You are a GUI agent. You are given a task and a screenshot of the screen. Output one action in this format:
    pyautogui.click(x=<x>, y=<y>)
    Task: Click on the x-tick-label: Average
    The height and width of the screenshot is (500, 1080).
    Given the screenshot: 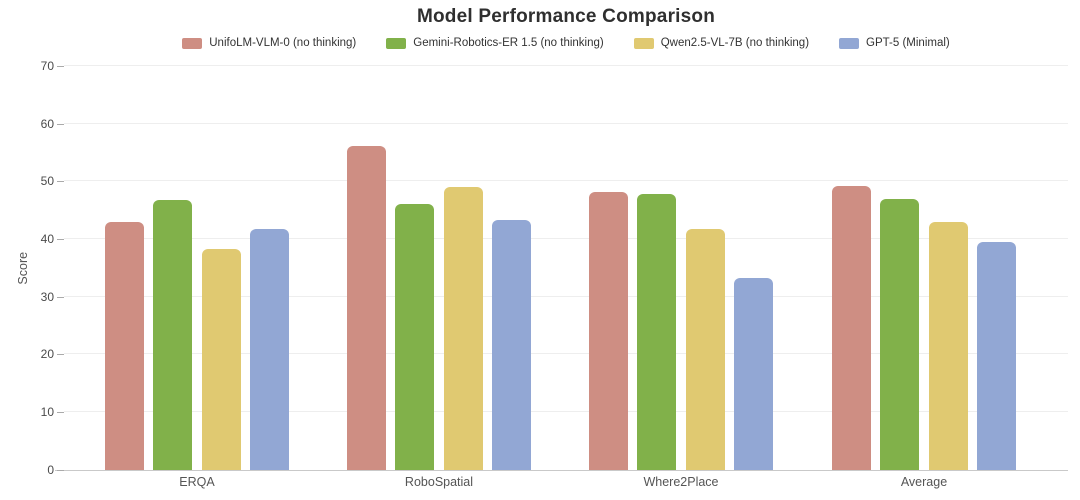 What is the action you would take?
    pyautogui.click(x=924, y=482)
    